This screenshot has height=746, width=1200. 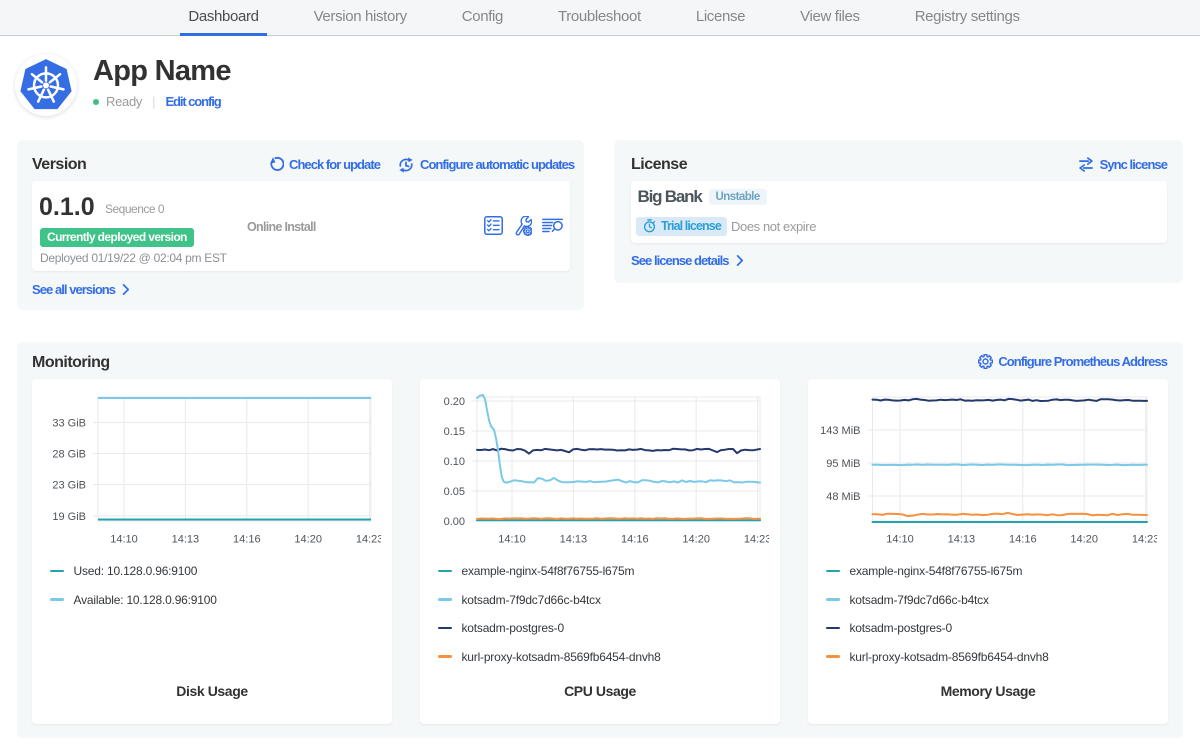 What do you see at coordinates (454, 522) in the screenshot?
I see `svg-text: 0.00` at bounding box center [454, 522].